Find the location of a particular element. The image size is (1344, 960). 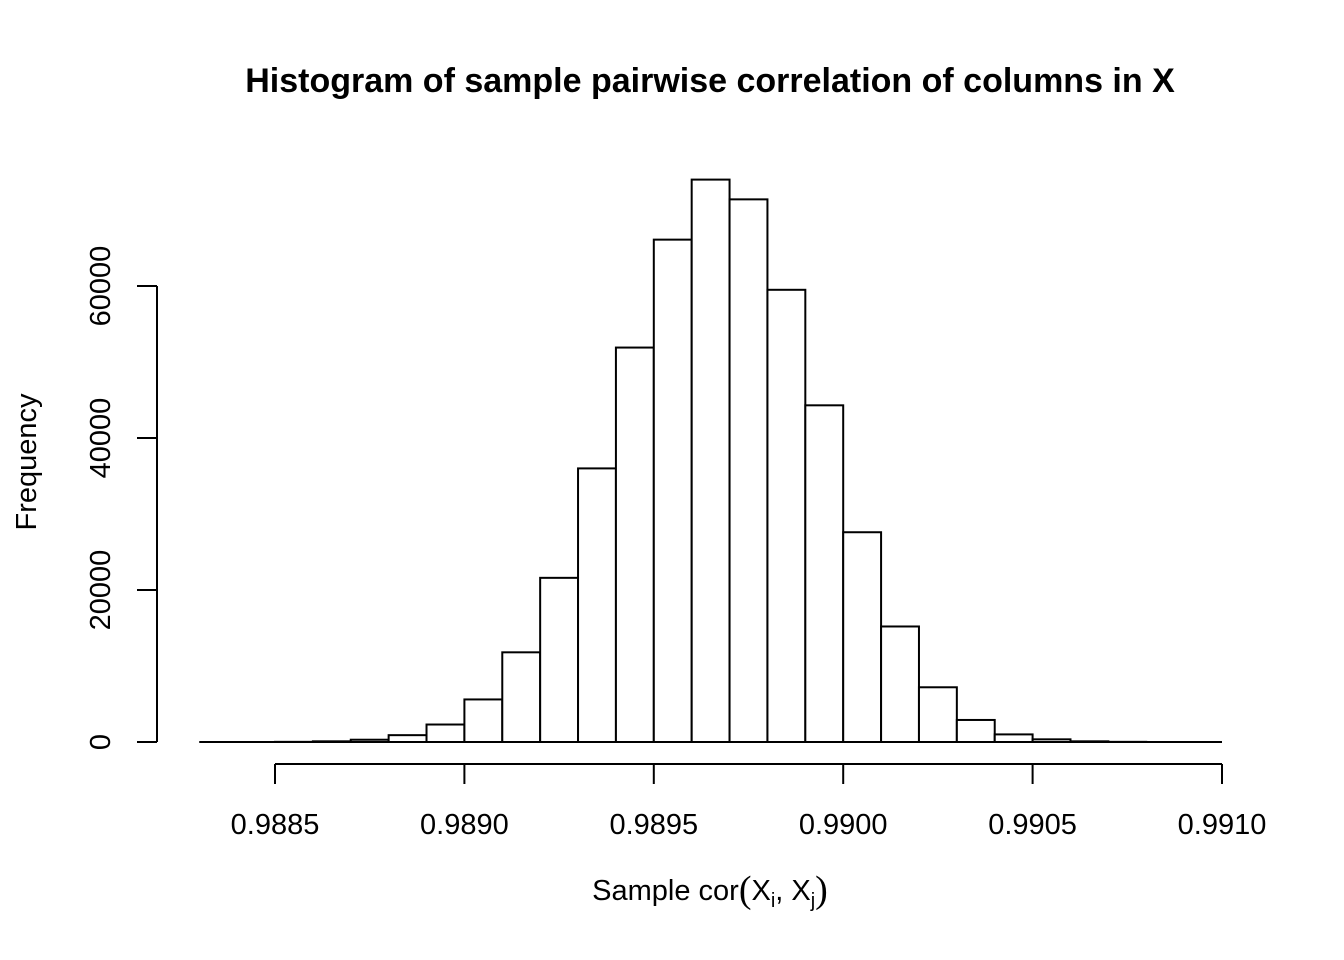

x-axis-label: Sample cor(Xi, Xj) is located at coordinates (710, 890).